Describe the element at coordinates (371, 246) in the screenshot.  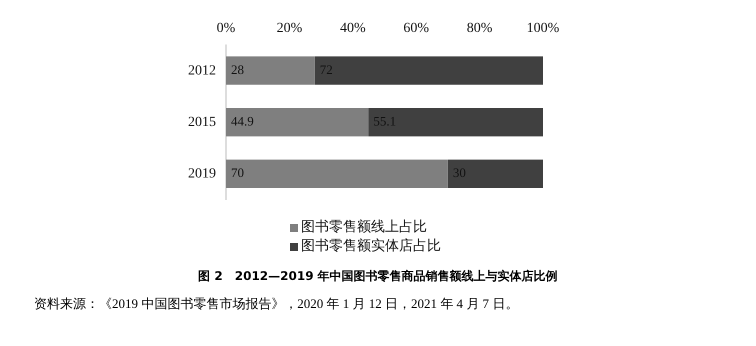
I see `legend-label: 图书零售额实体店占比` at that location.